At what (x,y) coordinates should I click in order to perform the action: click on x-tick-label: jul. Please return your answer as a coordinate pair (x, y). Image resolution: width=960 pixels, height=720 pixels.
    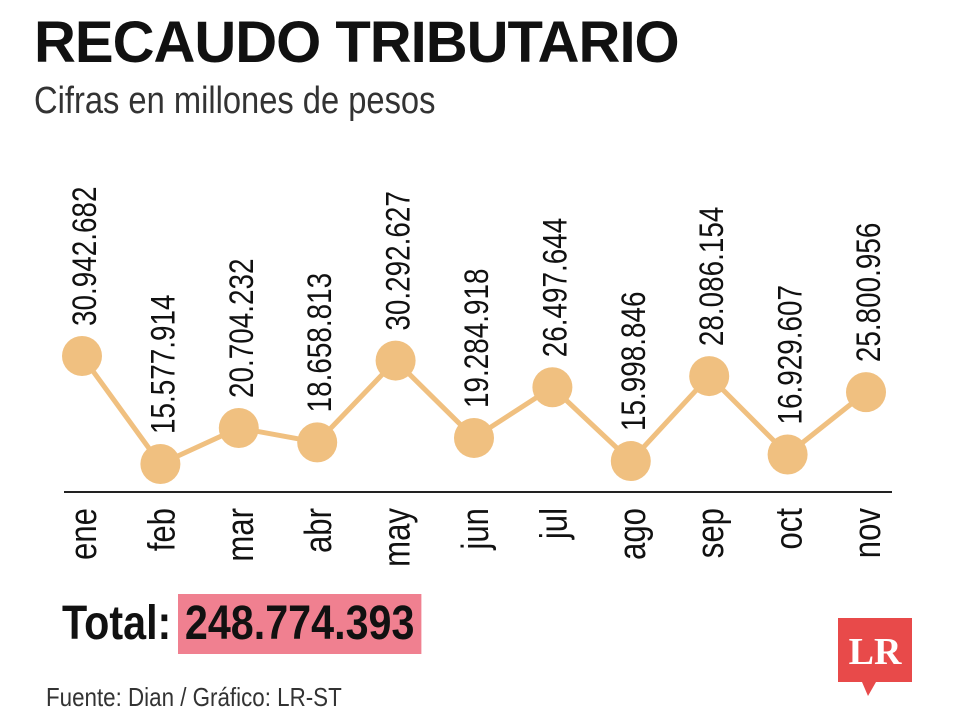
    Looking at the image, I should click on (555, 524).